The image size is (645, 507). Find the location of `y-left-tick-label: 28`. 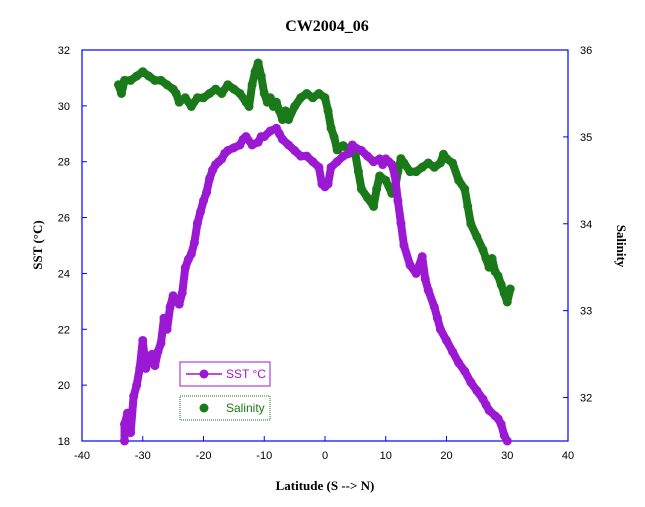

y-left-tick-label: 28 is located at coordinates (64, 163).